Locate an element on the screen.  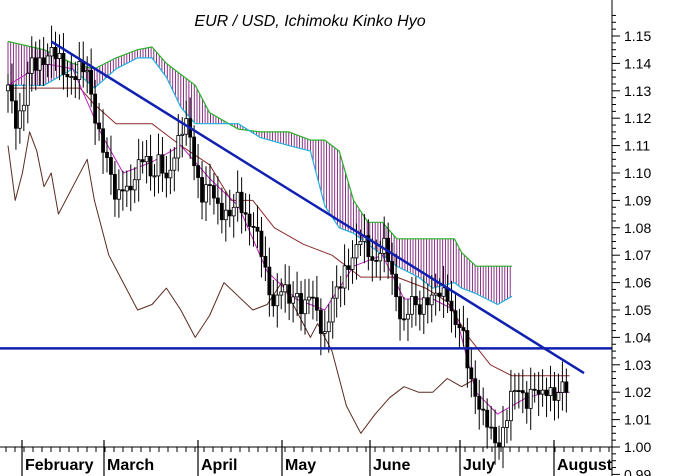
y-tick-label: 1.12 is located at coordinates (637, 118).